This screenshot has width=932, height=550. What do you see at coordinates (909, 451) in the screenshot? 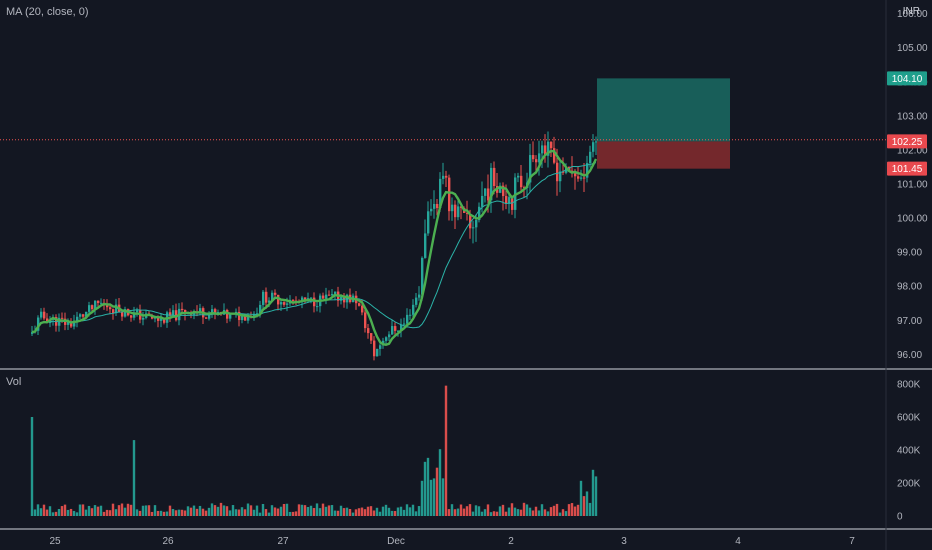
I see `volume-tick-label: 400K` at bounding box center [909, 451].